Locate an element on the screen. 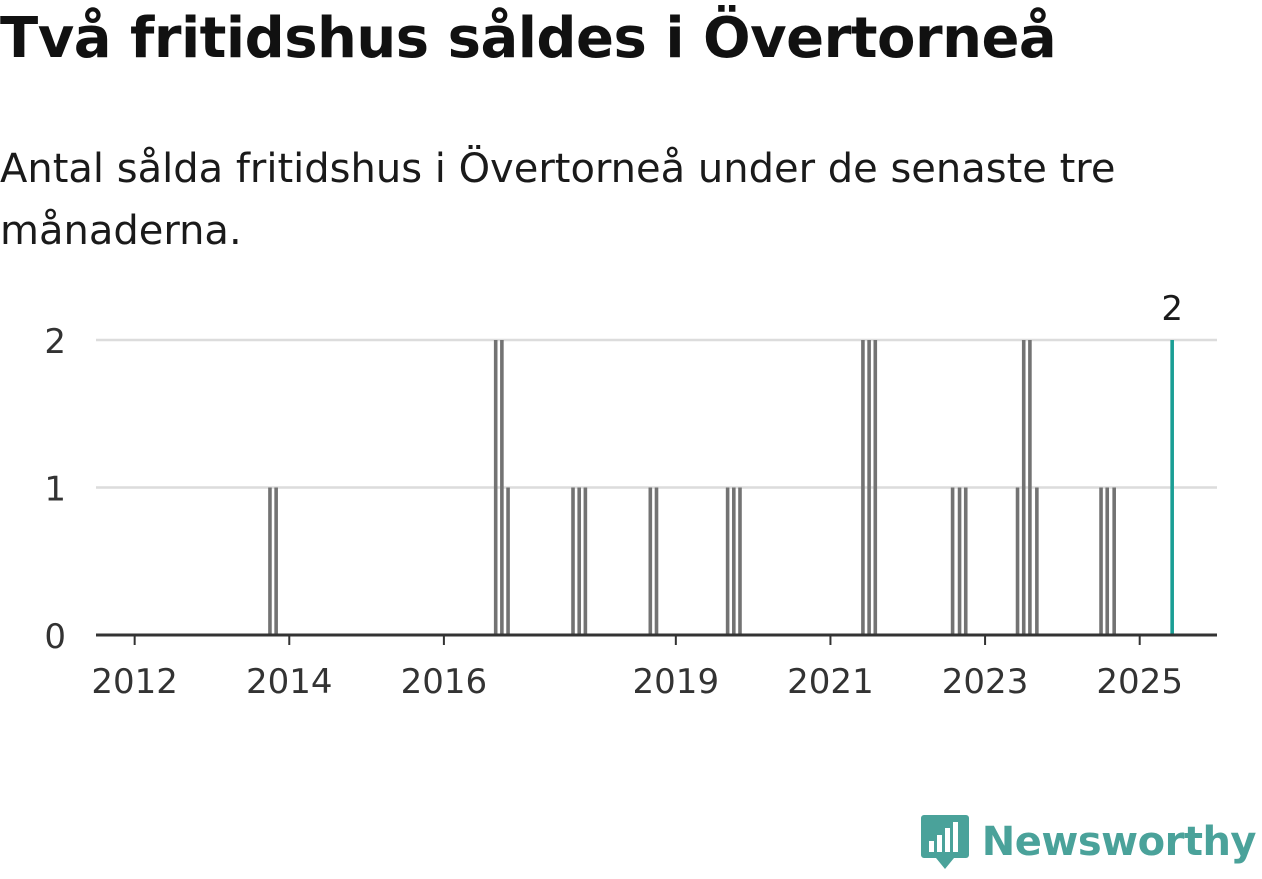 This screenshot has width=1262, height=879. bar-chart-speech-bubble-icon is located at coordinates (944, 842).